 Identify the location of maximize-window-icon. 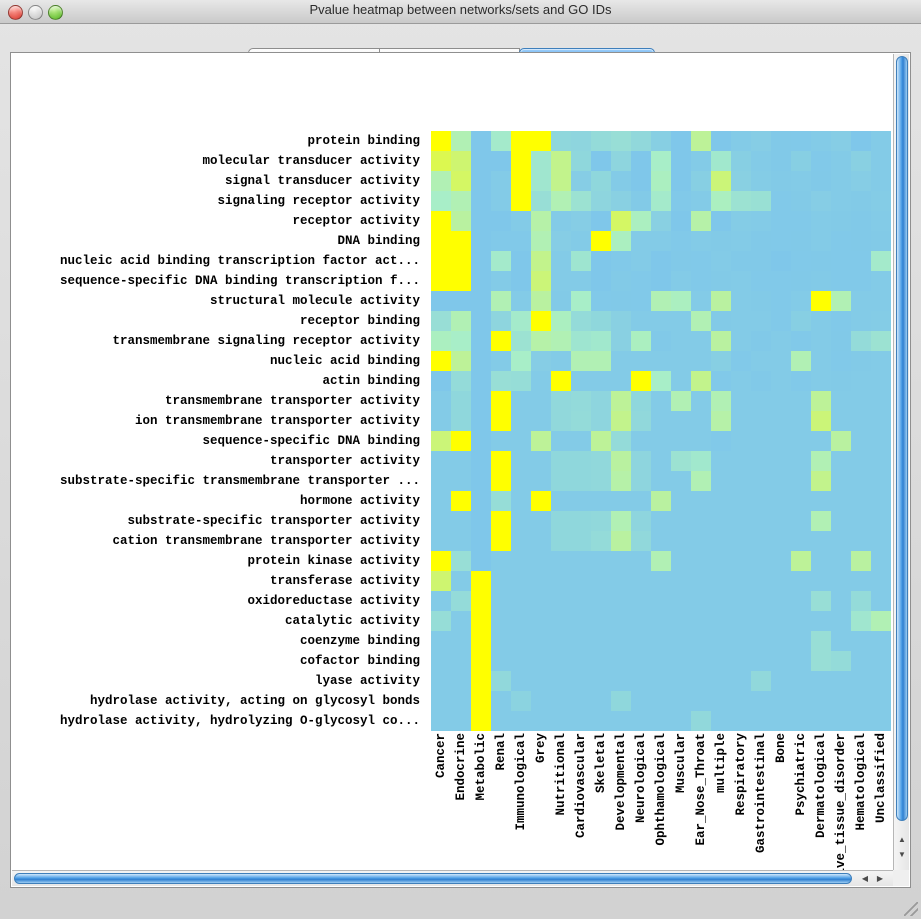
(55, 12).